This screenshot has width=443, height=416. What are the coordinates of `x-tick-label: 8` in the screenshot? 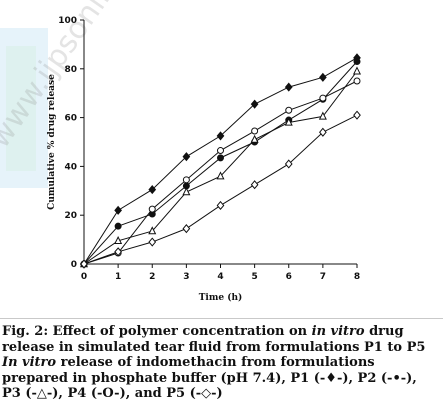 It's located at (357, 277).